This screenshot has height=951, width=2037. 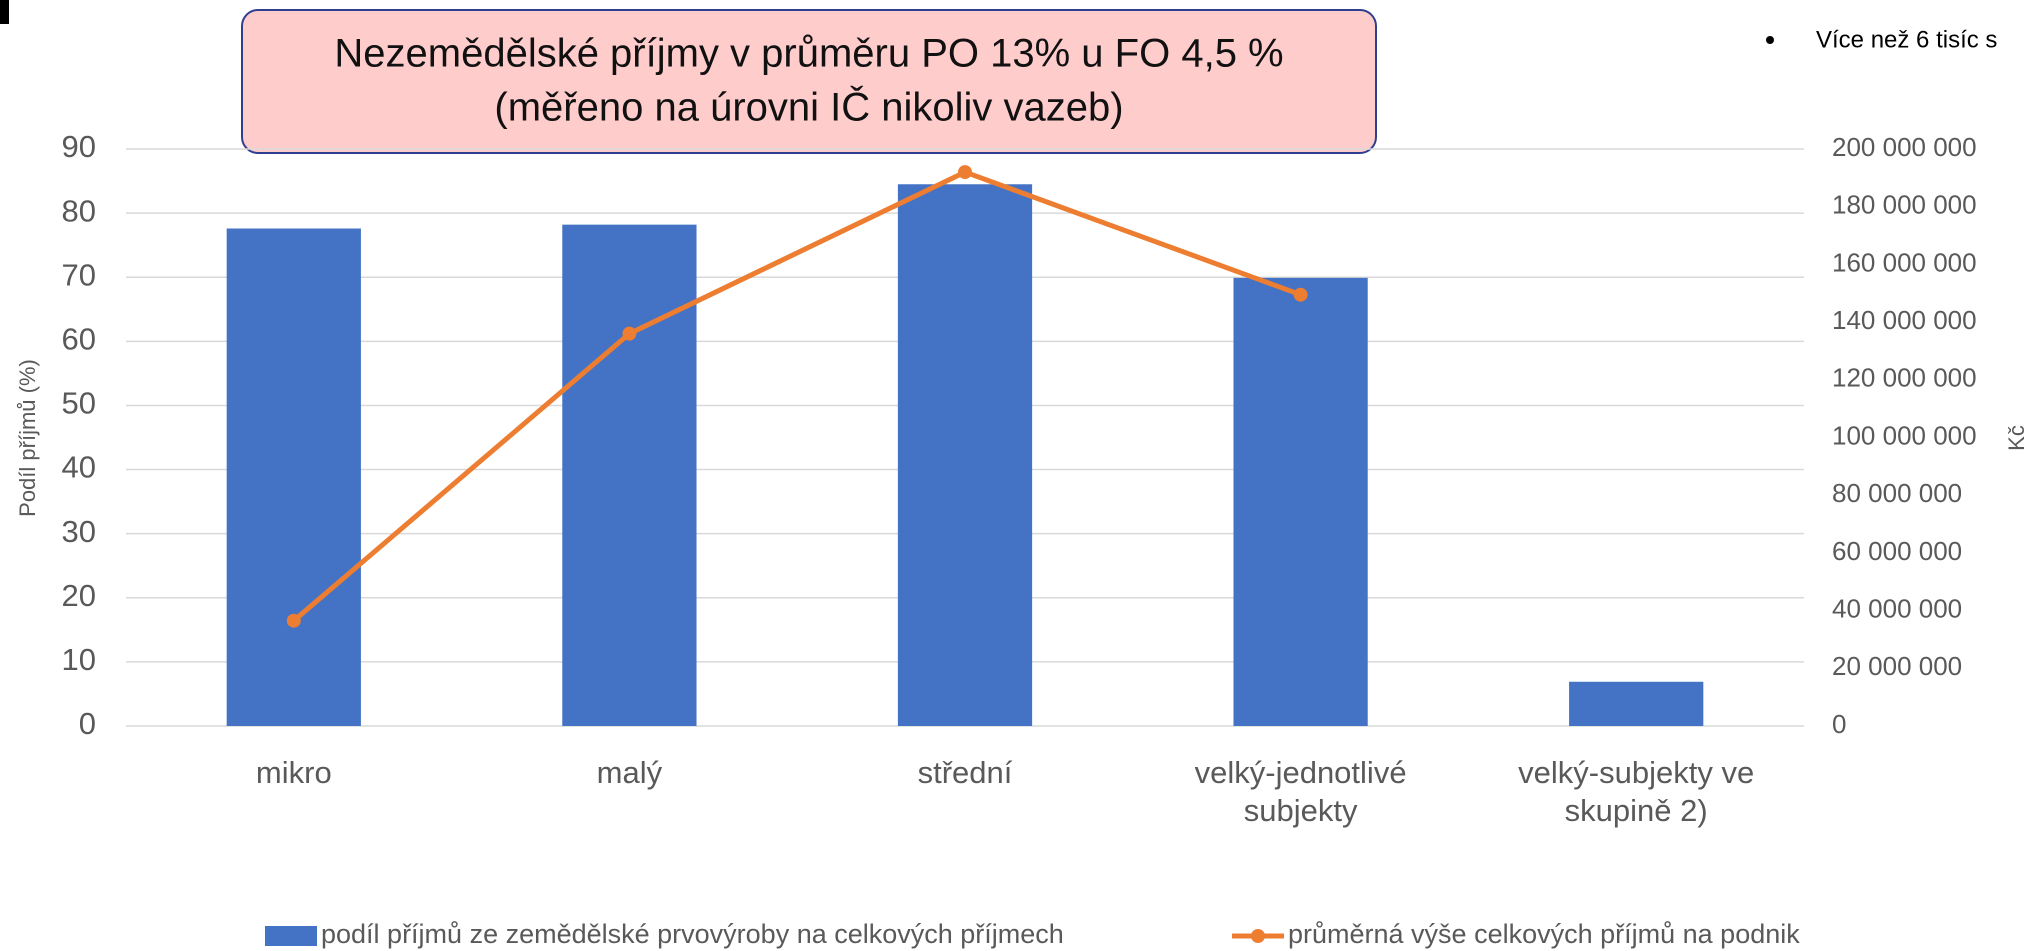 What do you see at coordinates (1258, 936) in the screenshot?
I see `legend-swatch-marker` at bounding box center [1258, 936].